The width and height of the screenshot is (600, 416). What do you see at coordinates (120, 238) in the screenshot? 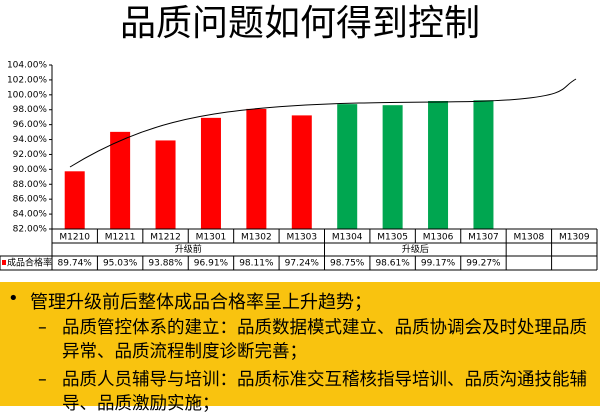
I see `x-tick-label: M1211` at bounding box center [120, 238].